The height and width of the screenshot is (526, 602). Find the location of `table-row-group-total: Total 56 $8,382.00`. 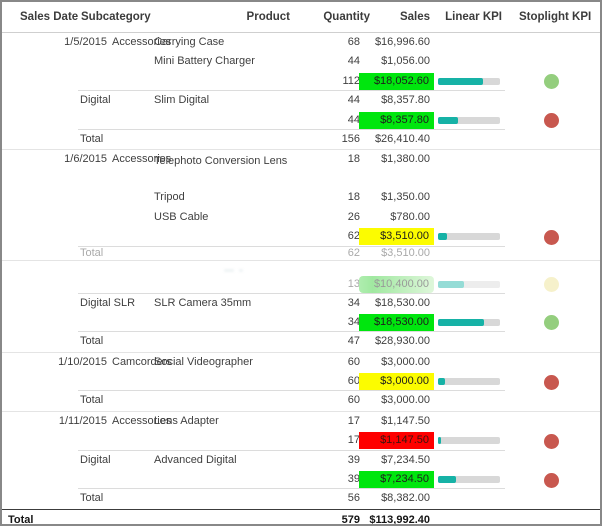

table-row-group-total: Total 56 $8,382.00 is located at coordinates (301, 499).